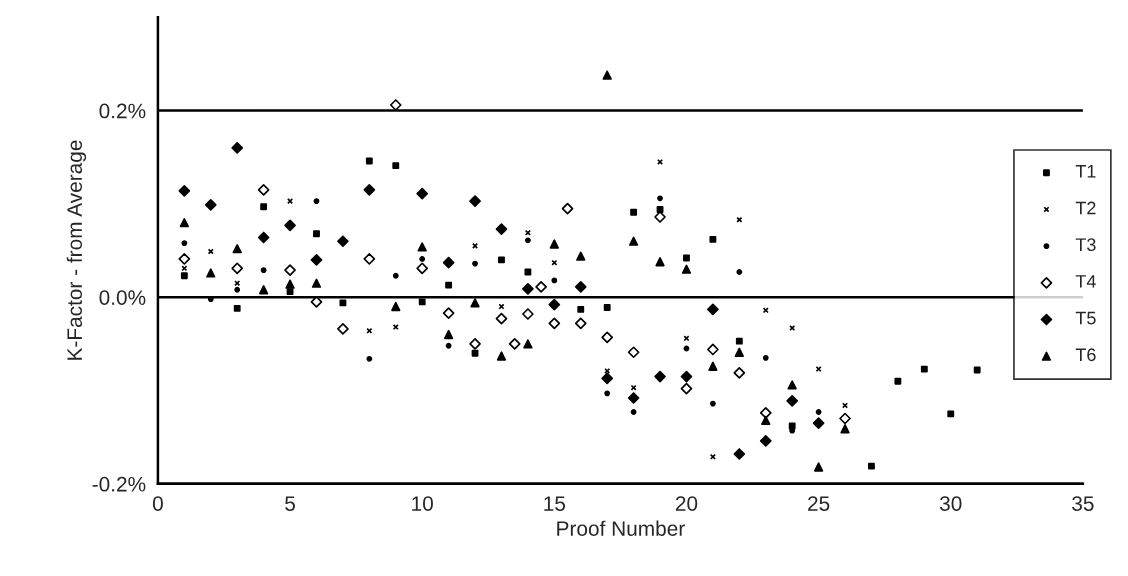  What do you see at coordinates (157, 503) in the screenshot?
I see `x-tick-label: 0` at bounding box center [157, 503].